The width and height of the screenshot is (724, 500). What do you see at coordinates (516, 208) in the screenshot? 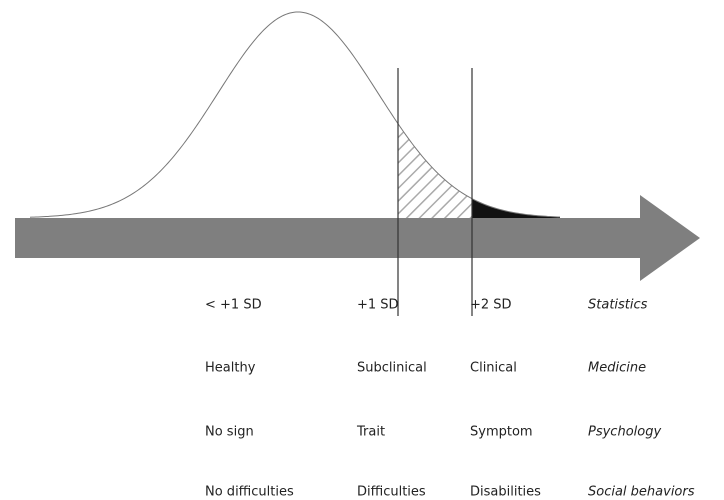
I see `clinical-area` at bounding box center [516, 208].